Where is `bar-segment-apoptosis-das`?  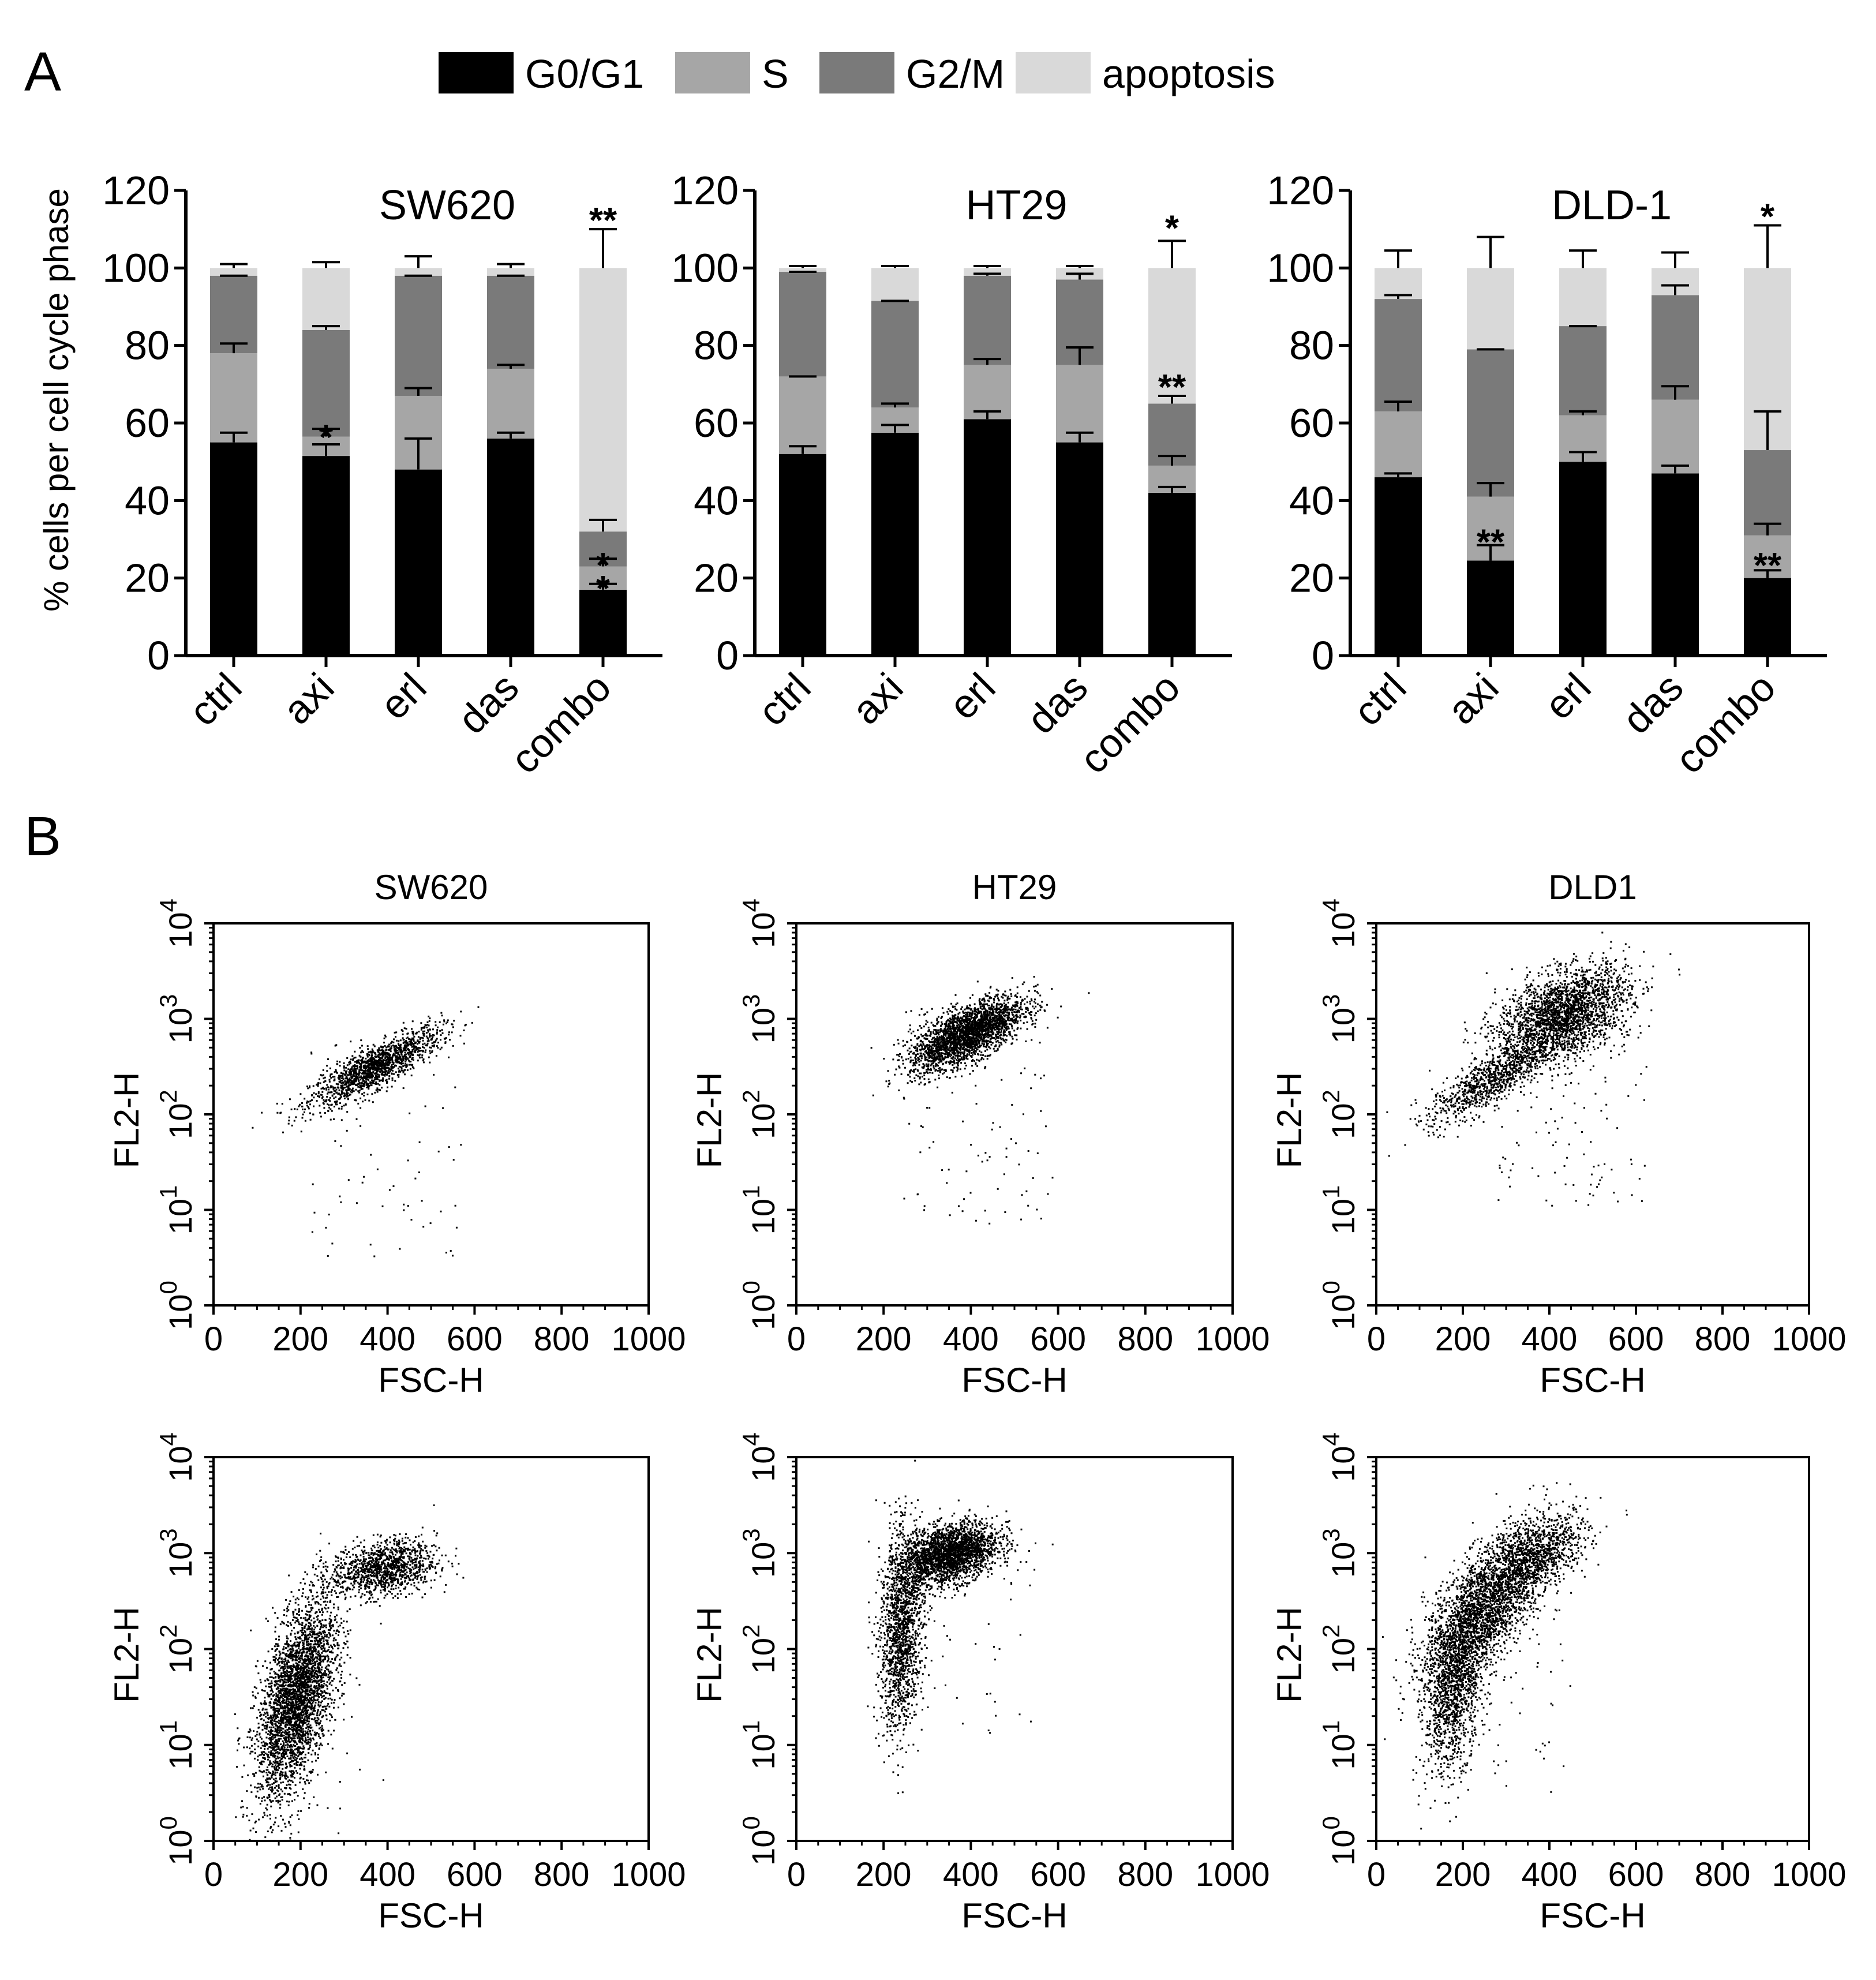
bar-segment-apoptosis-das is located at coordinates (510, 272).